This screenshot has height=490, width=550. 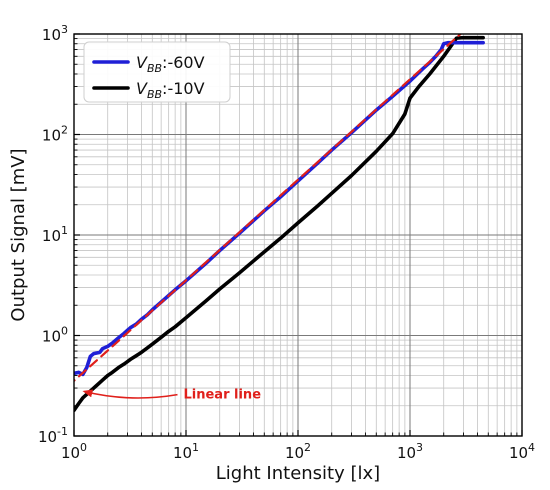 What do you see at coordinates (130, 394) in the screenshot?
I see `annotation-arrow` at bounding box center [130, 394].